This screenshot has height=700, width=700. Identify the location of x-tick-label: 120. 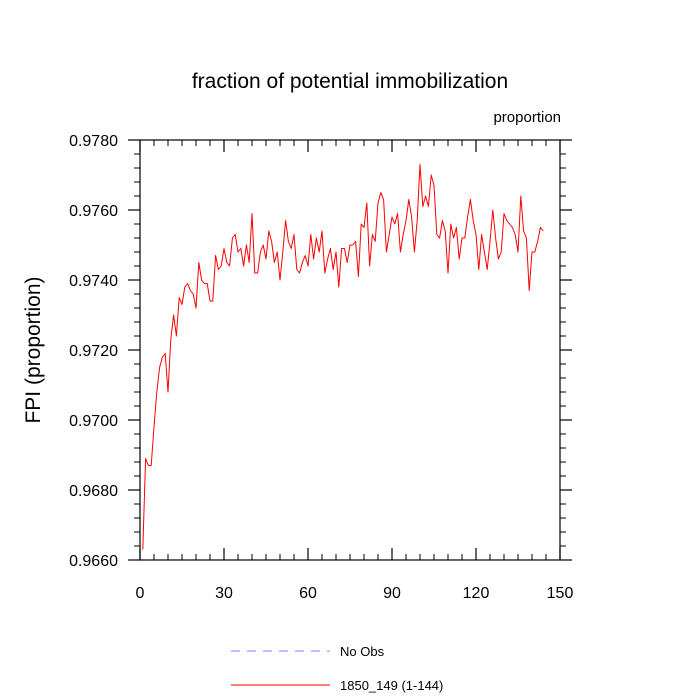
(476, 593).